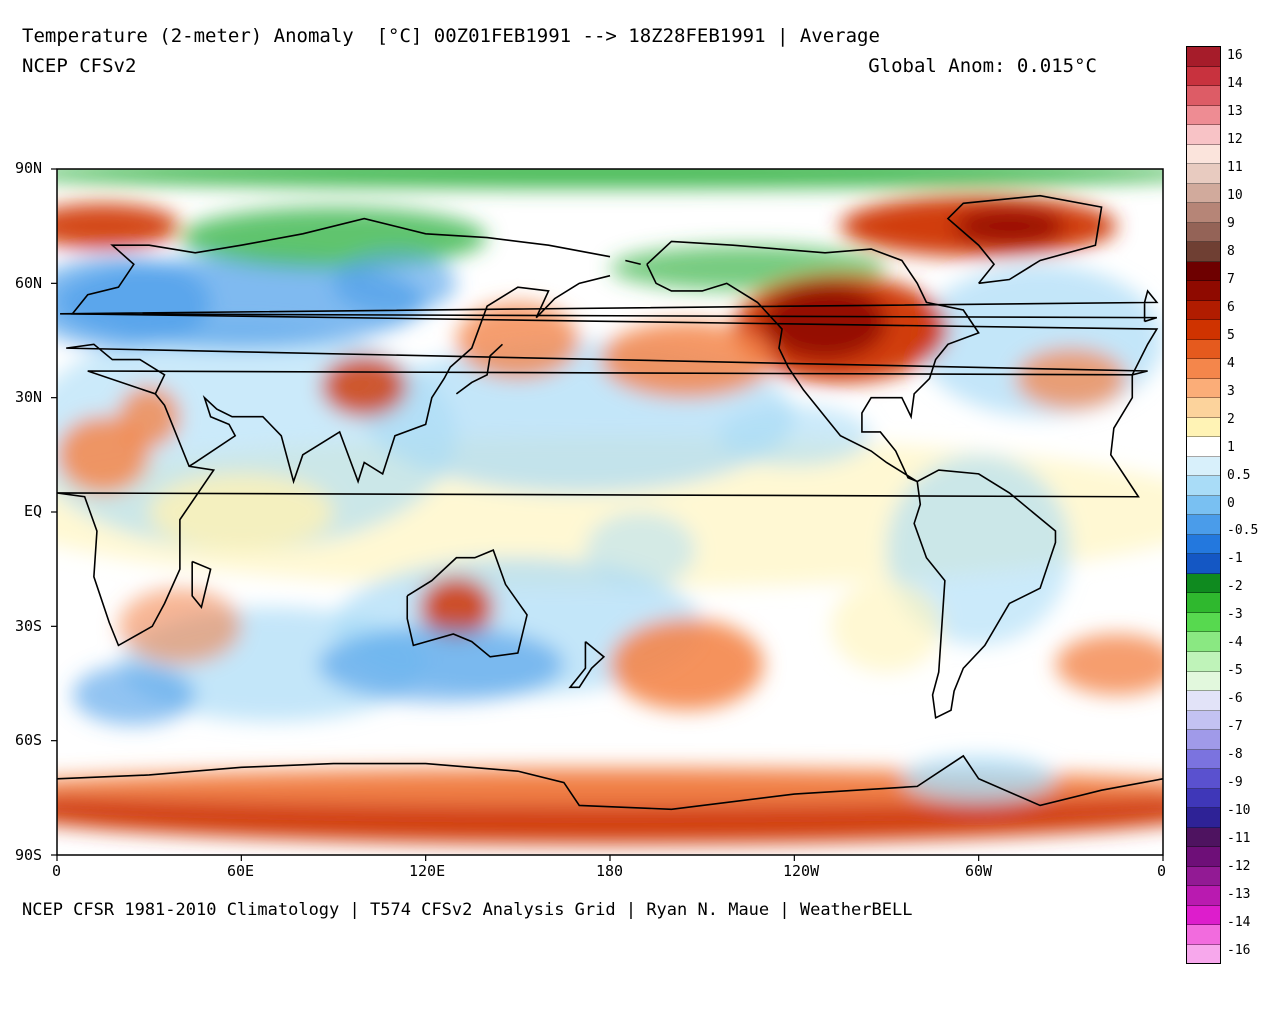  What do you see at coordinates (1231, 391) in the screenshot?
I see `colorbar-label: 3` at bounding box center [1231, 391].